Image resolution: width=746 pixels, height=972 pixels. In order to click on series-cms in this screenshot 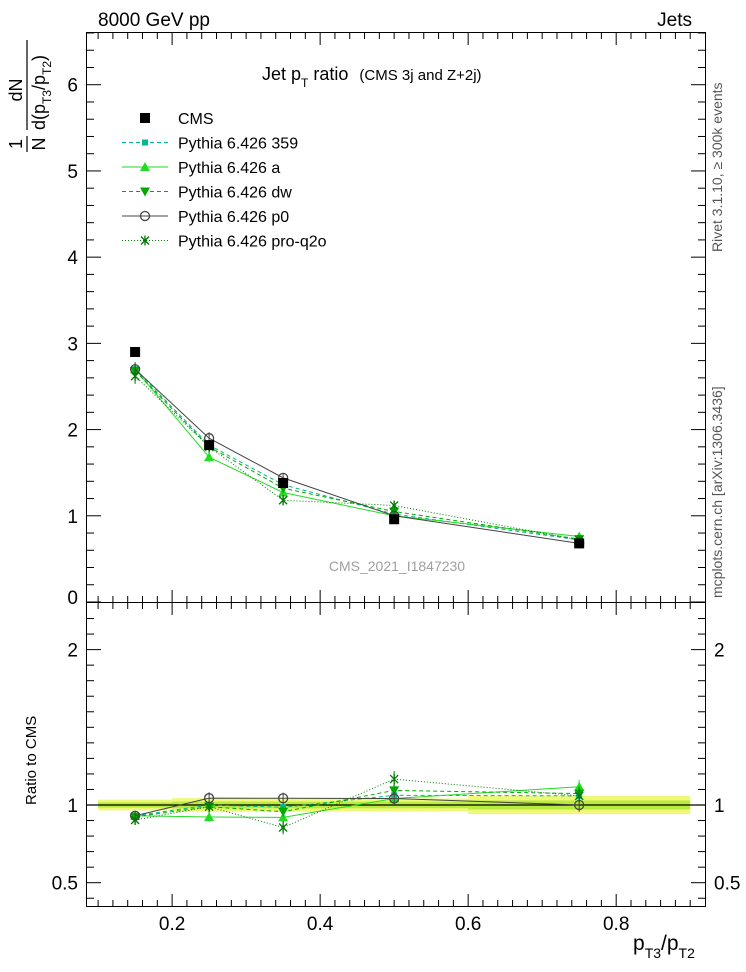, I will do `click(357, 447)`.